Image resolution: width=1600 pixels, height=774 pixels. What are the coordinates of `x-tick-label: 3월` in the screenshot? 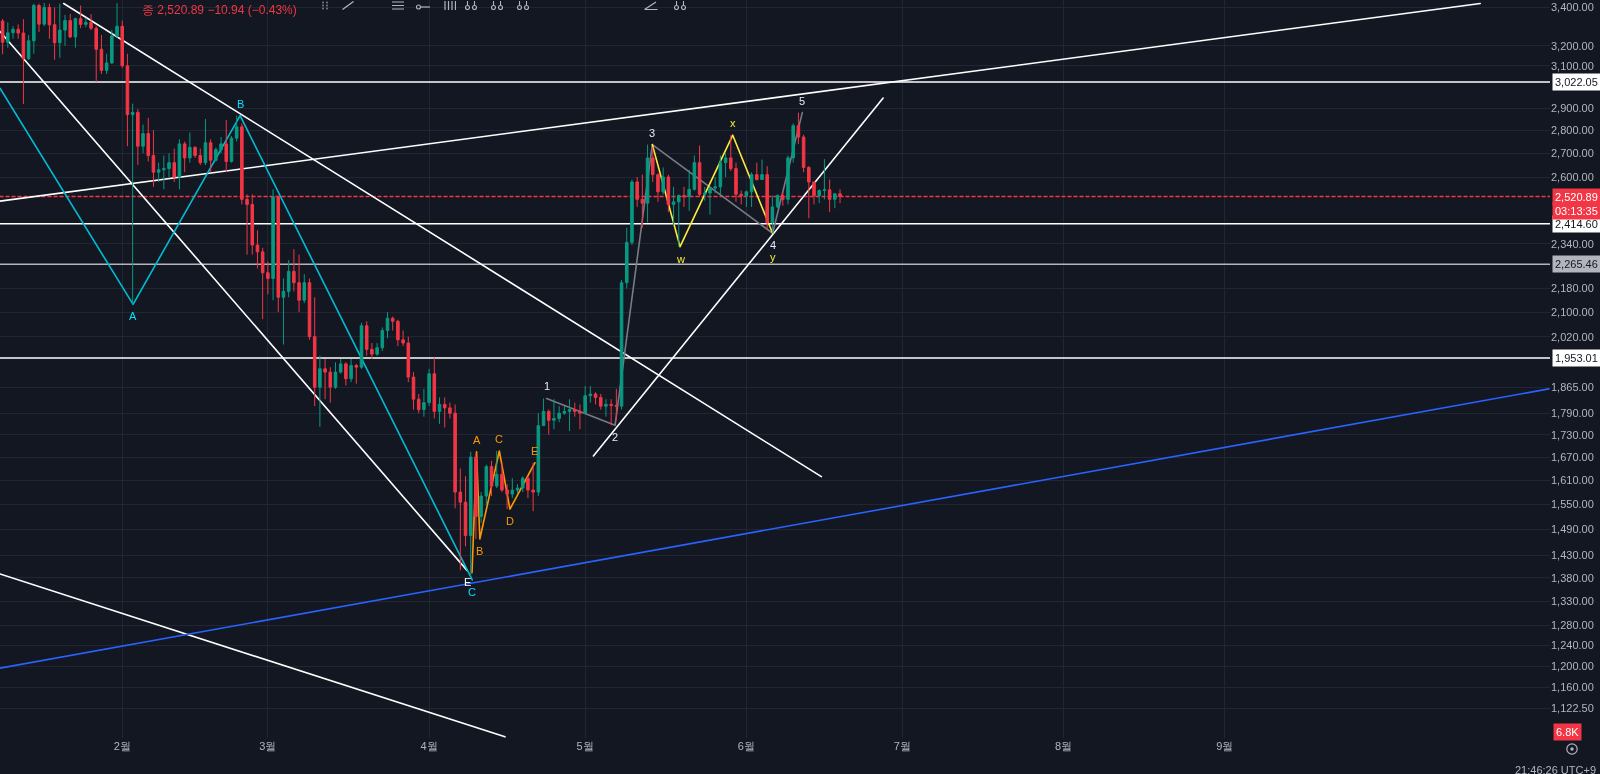 It's located at (268, 746).